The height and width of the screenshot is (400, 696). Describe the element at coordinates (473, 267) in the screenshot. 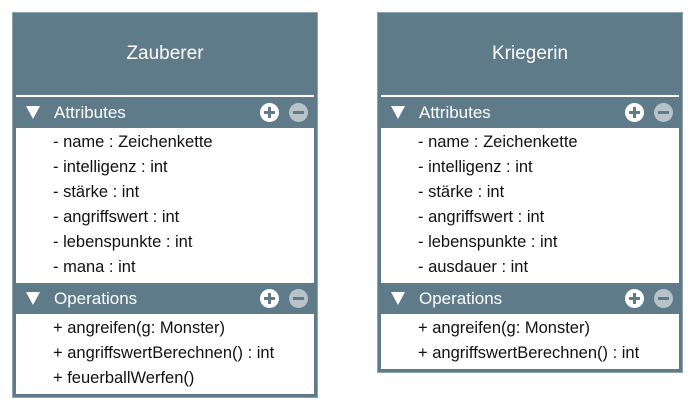

I see `attribute-item: - ausdauer : int` at that location.